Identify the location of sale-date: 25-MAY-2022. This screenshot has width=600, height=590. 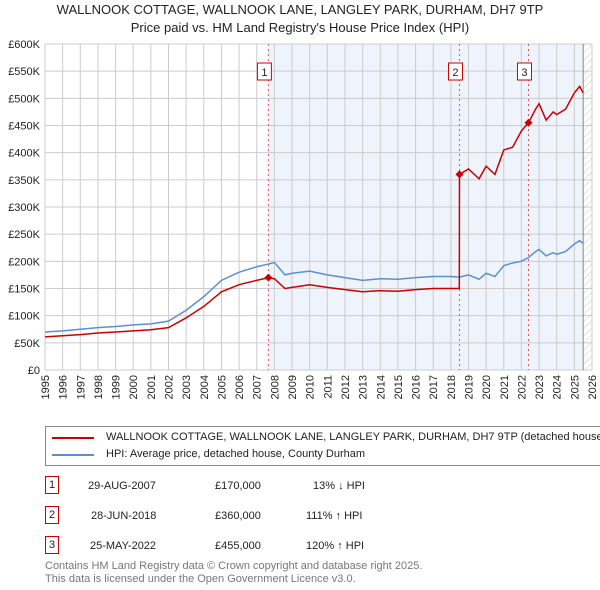
(123, 546).